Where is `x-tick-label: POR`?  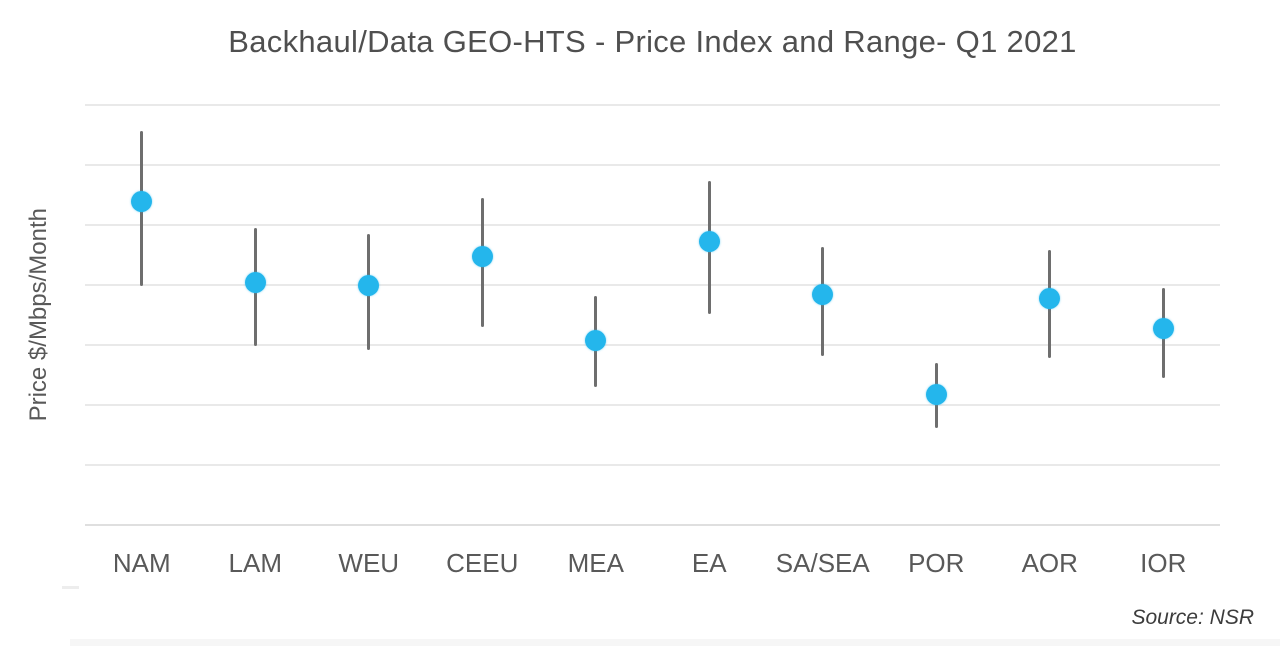
x-tick-label: POR is located at coordinates (936, 563).